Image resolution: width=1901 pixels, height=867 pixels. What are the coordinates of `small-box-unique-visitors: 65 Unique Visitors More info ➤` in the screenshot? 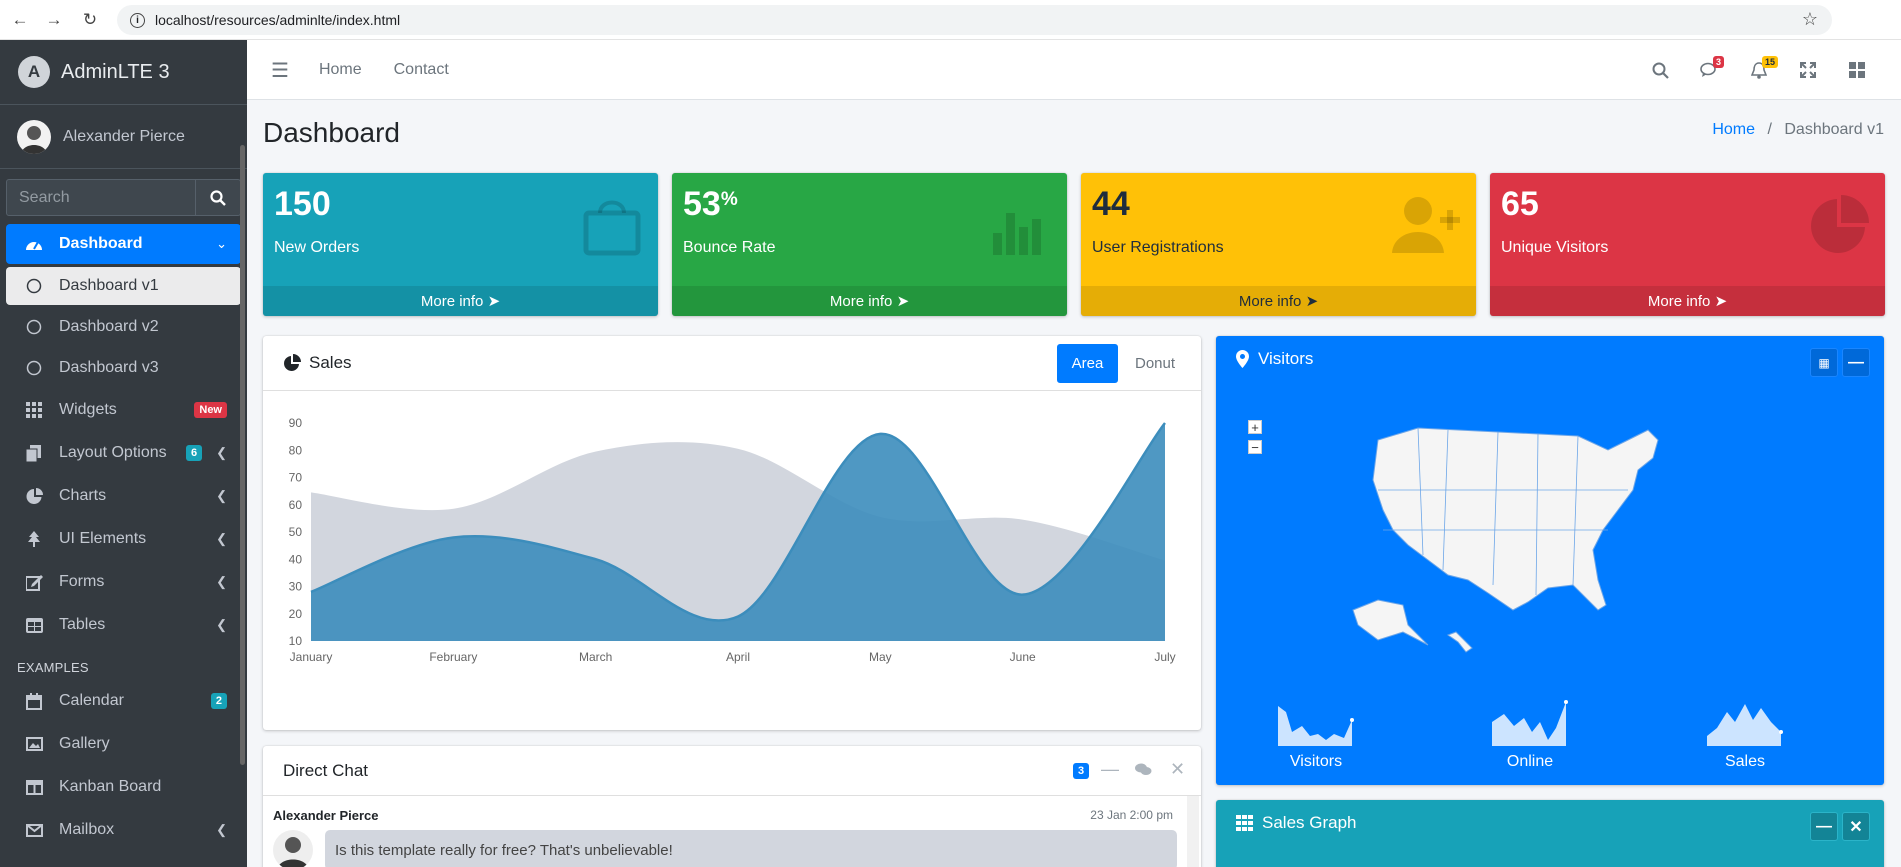 It's located at (1687, 244).